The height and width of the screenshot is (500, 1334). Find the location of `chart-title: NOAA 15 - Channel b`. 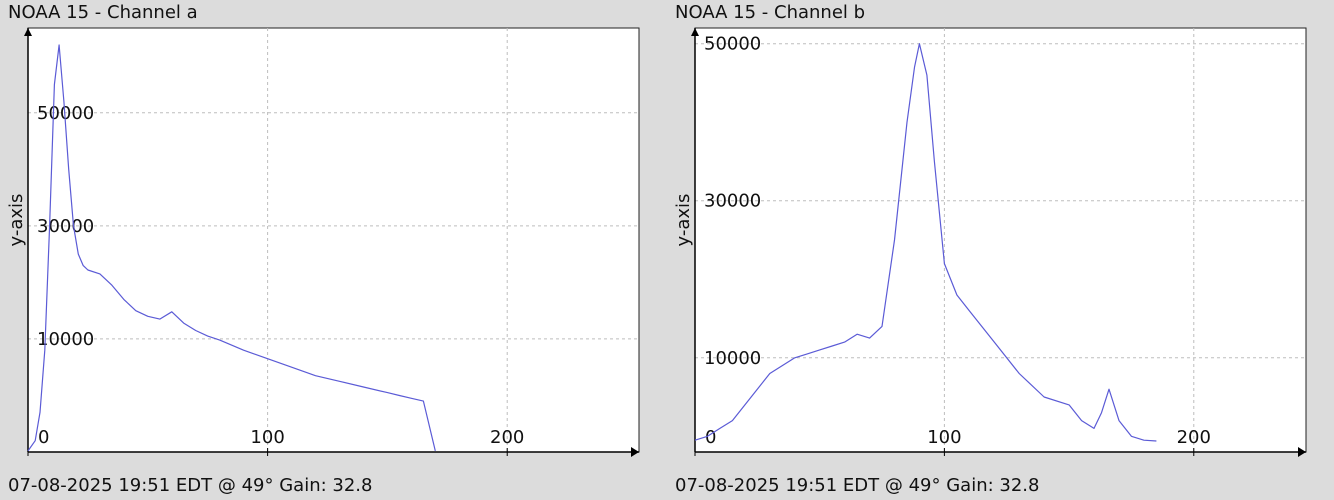

chart-title: NOAA 15 - Channel b is located at coordinates (770, 12).